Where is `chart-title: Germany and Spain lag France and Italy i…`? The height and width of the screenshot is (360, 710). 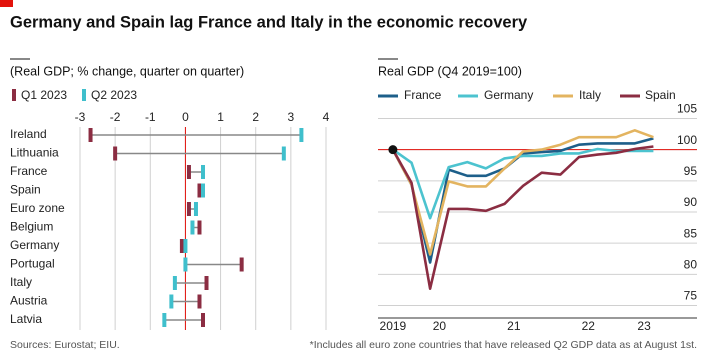 chart-title: Germany and Spain lag France and Italy i… is located at coordinates (269, 22).